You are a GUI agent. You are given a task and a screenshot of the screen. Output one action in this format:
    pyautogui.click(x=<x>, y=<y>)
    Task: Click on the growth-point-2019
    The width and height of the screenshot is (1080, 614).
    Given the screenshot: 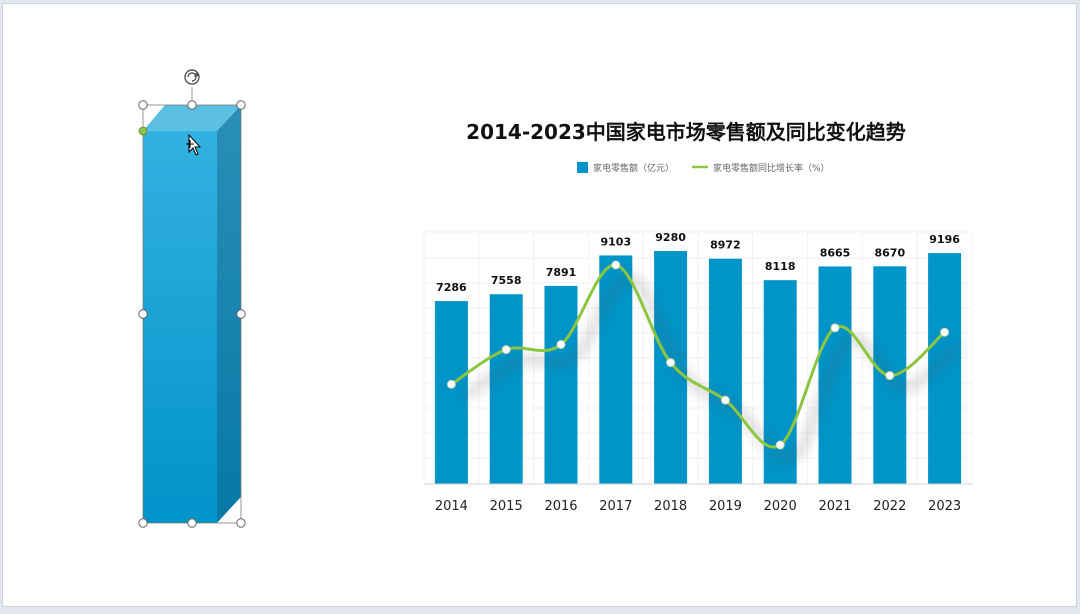 What is the action you would take?
    pyautogui.click(x=725, y=400)
    